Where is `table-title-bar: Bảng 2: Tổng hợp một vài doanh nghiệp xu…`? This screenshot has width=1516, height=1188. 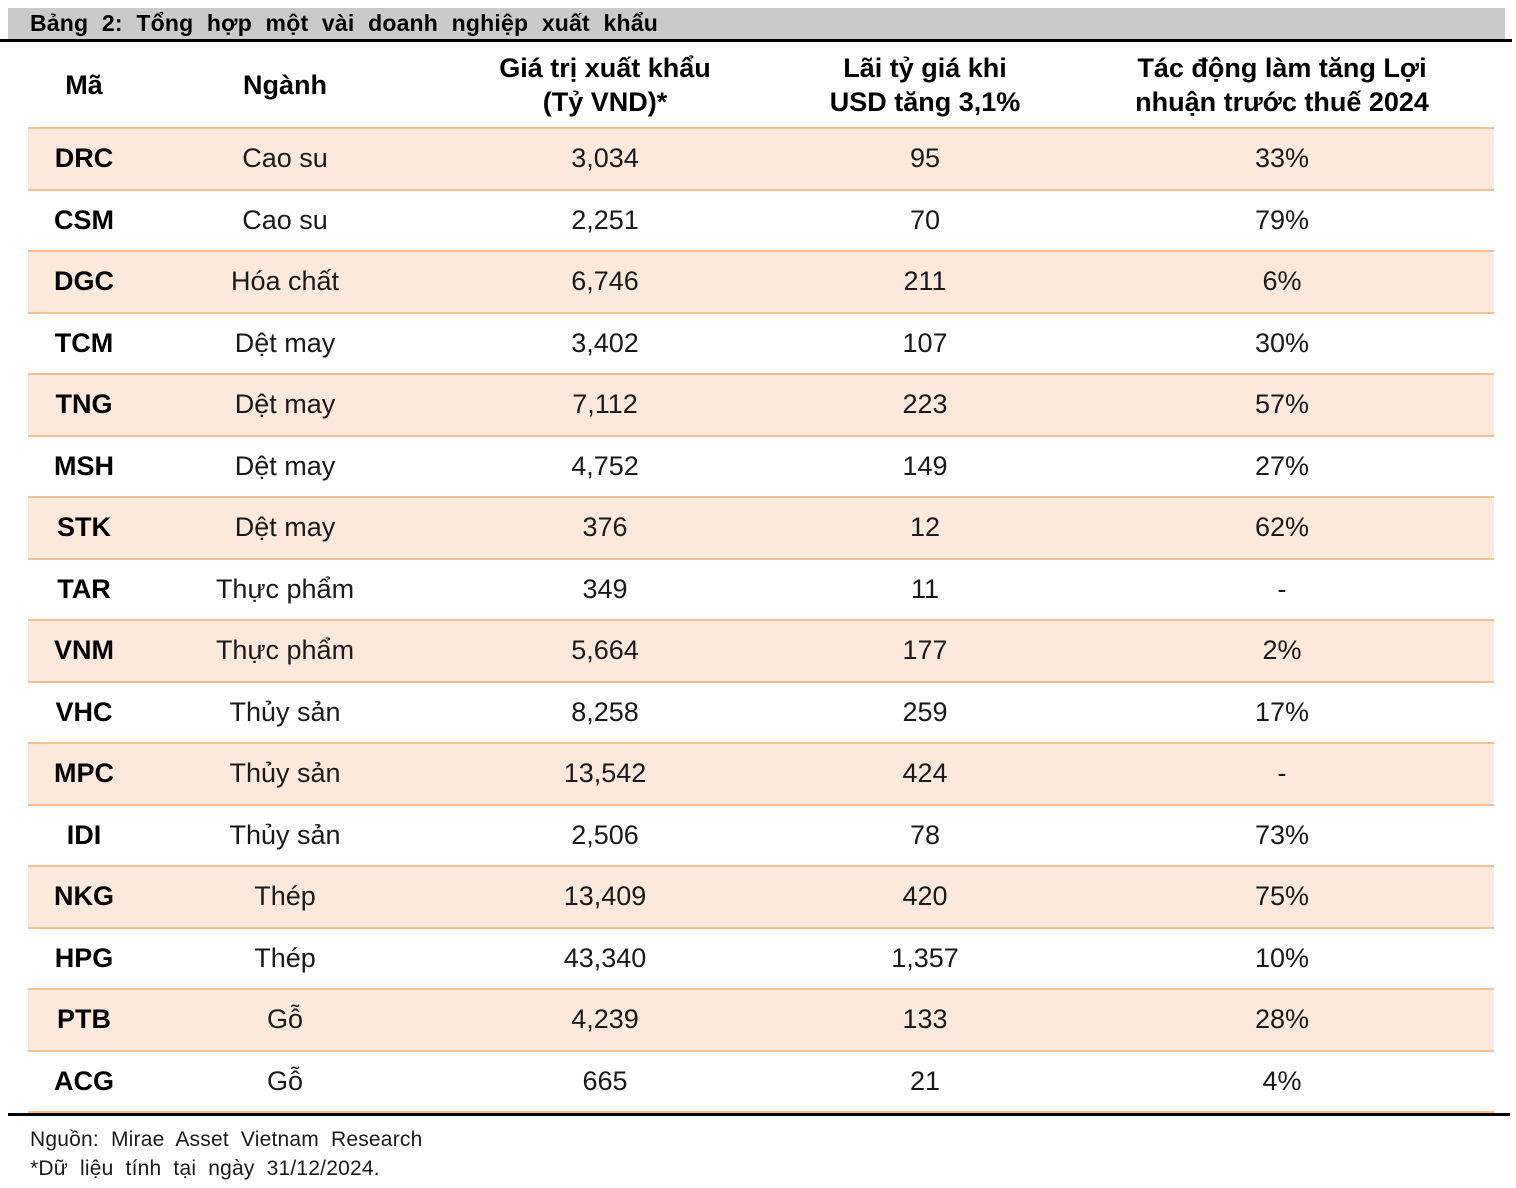
table-title-bar: Bảng 2: Tổng hợp một vài doanh nghiệp xu… is located at coordinates (756, 25).